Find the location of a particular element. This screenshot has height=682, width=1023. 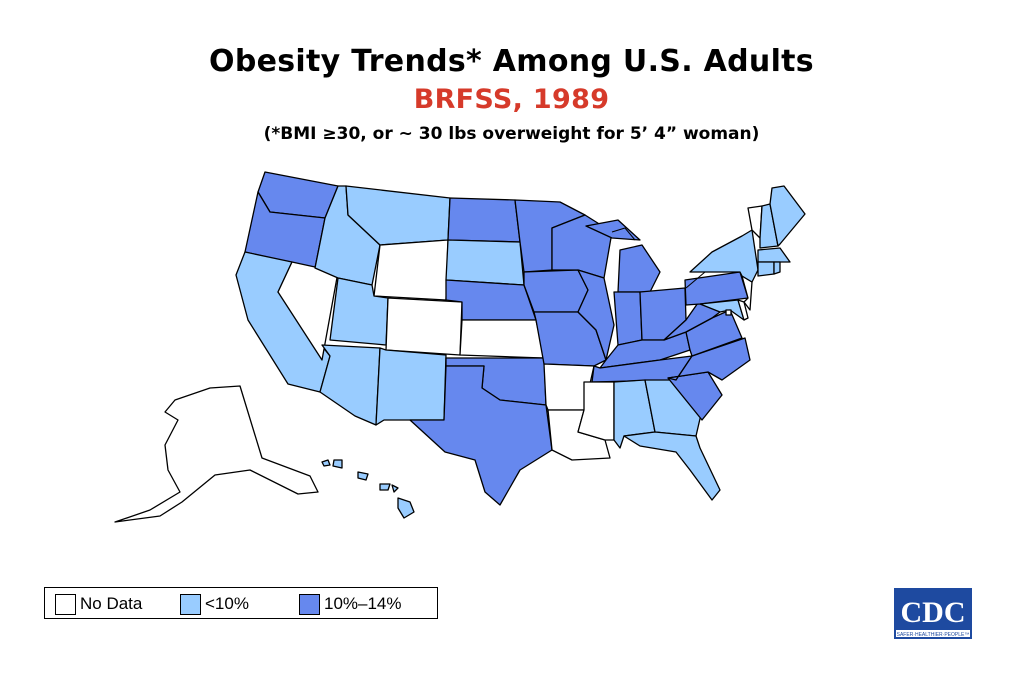

map-subtitle: BRFSS, 1989 is located at coordinates (511, 99).